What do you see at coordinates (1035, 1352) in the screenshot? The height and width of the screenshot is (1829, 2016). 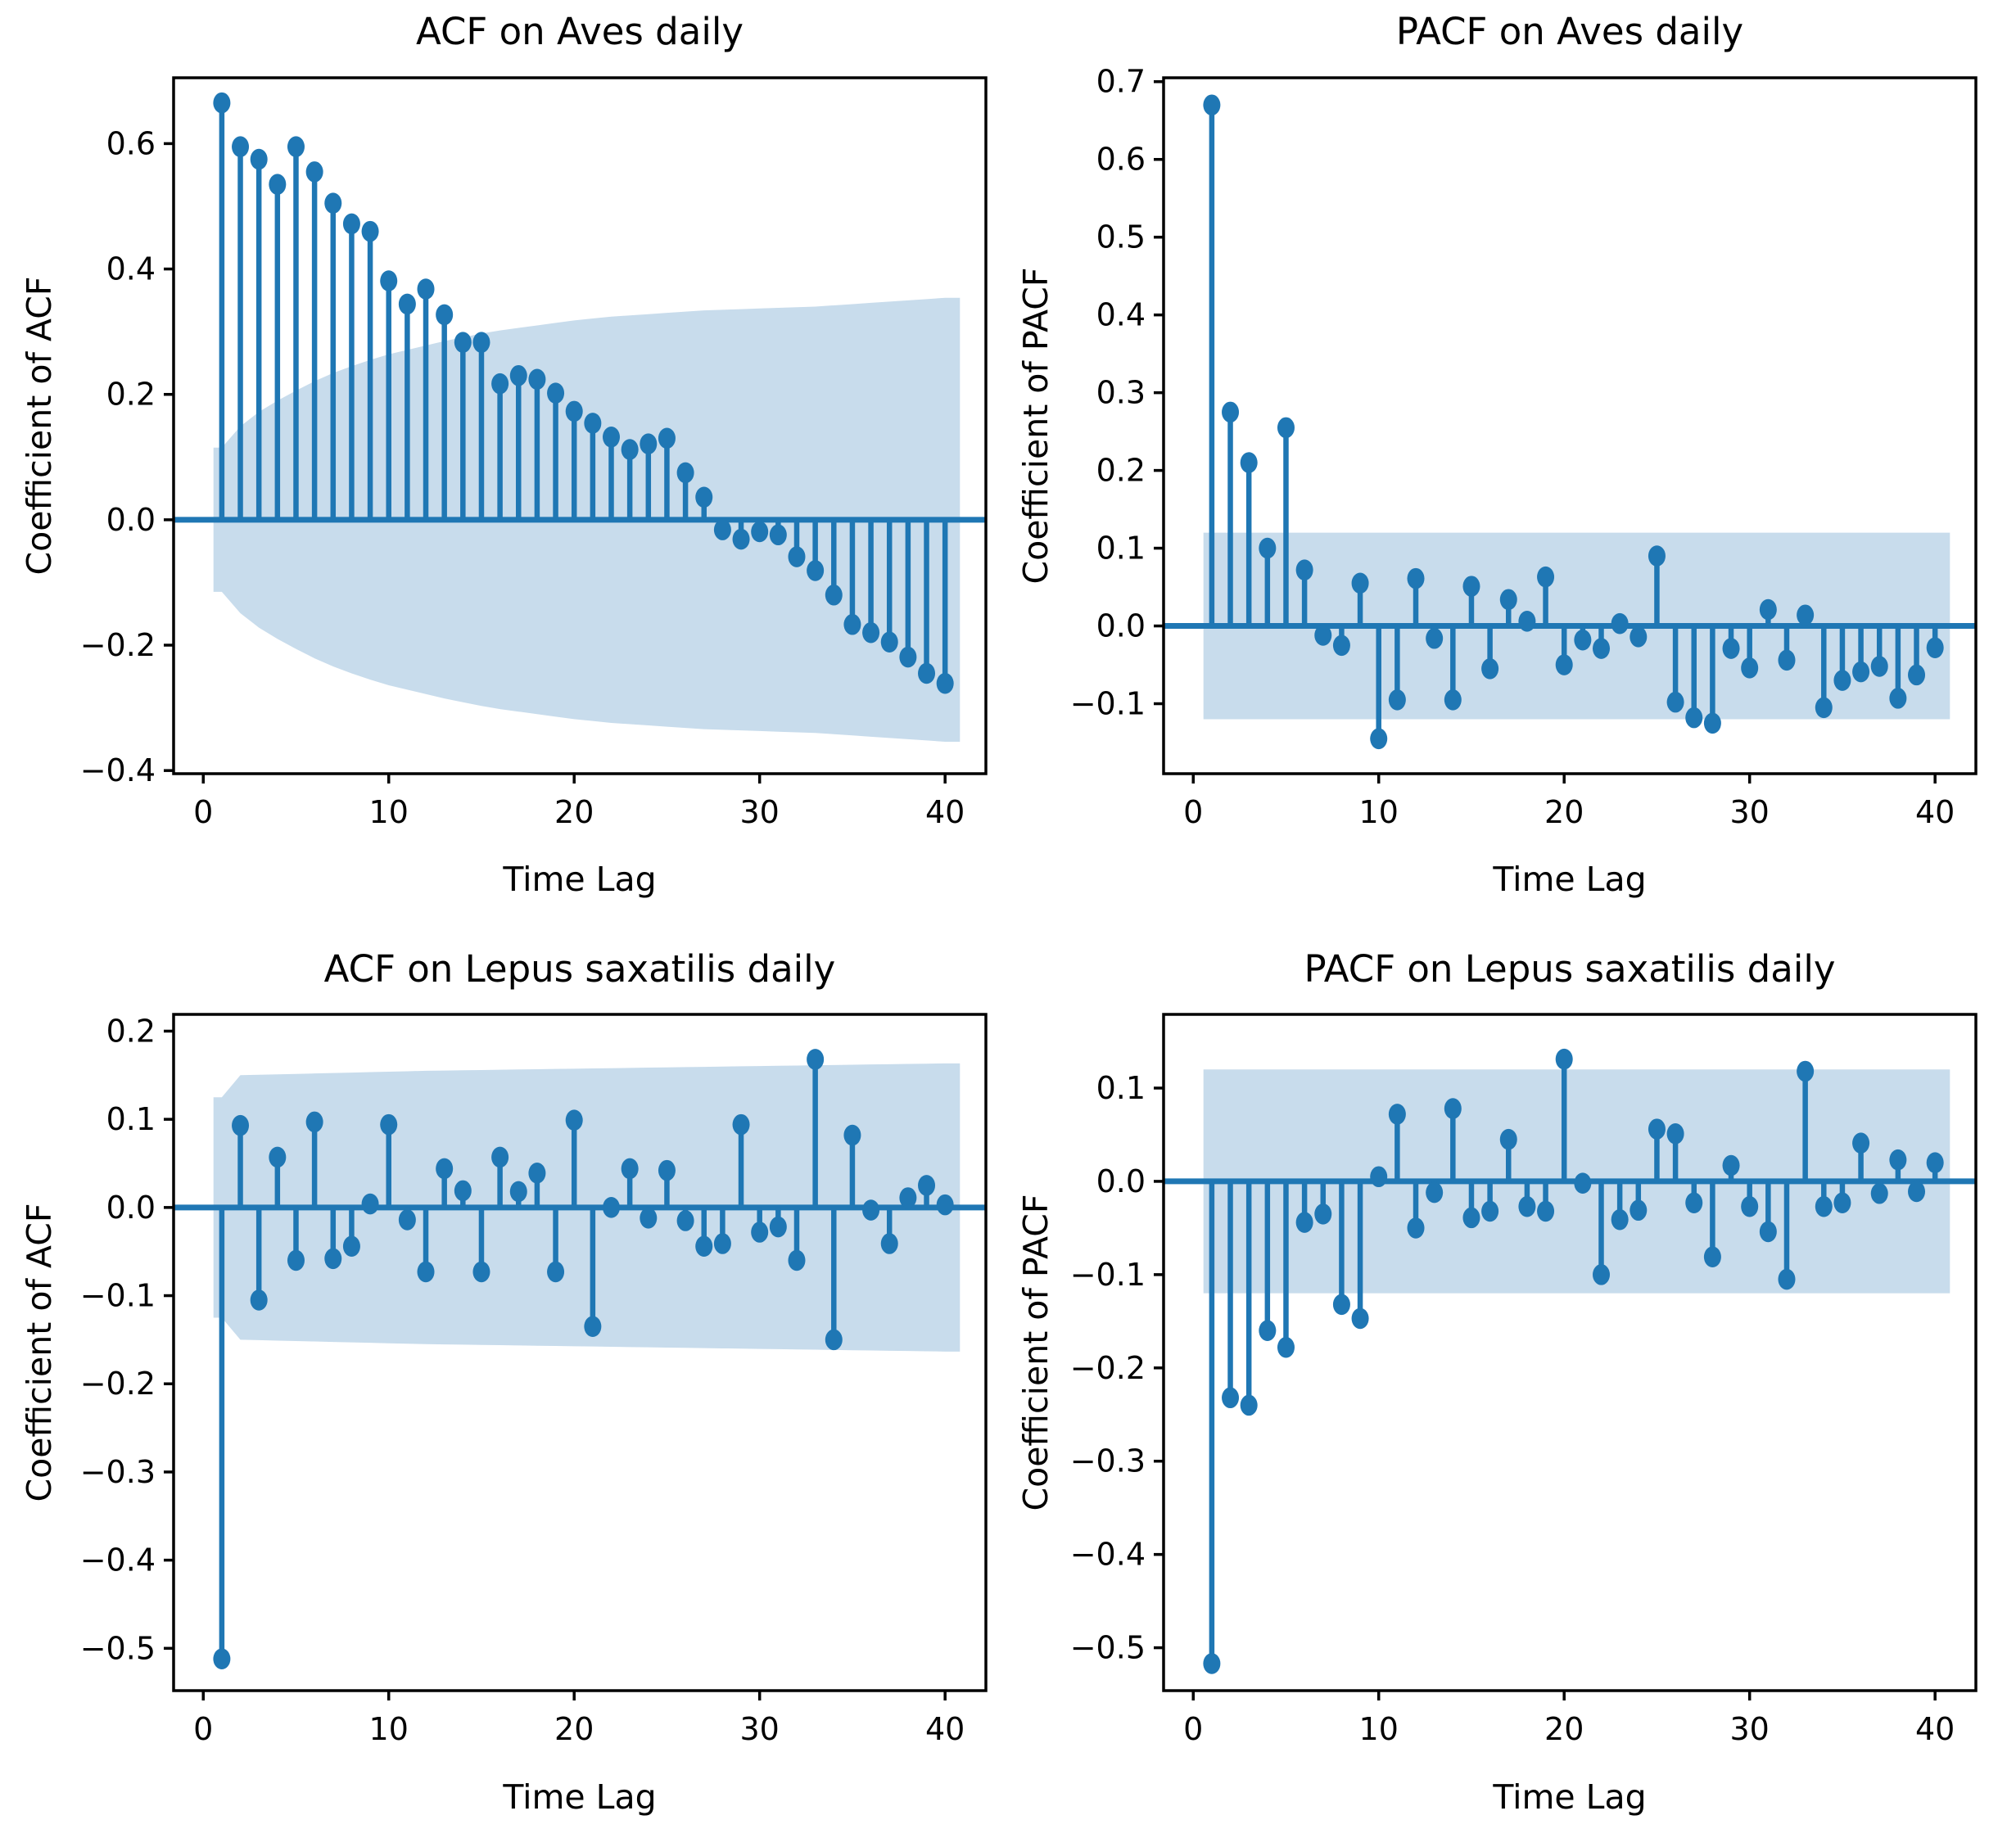 I see `y-axis-label: Coefficient of PACF` at bounding box center [1035, 1352].